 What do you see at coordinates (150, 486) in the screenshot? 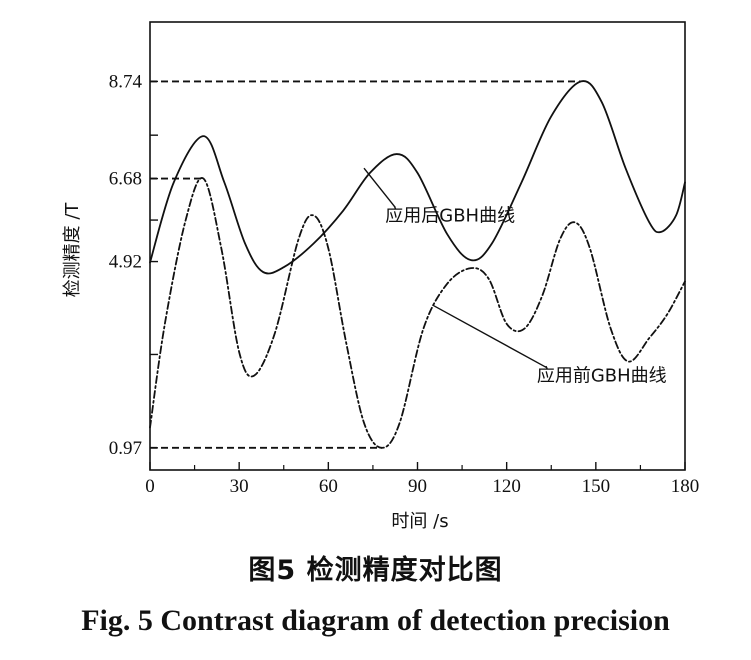
I see `x-tick-label: 0` at bounding box center [150, 486].